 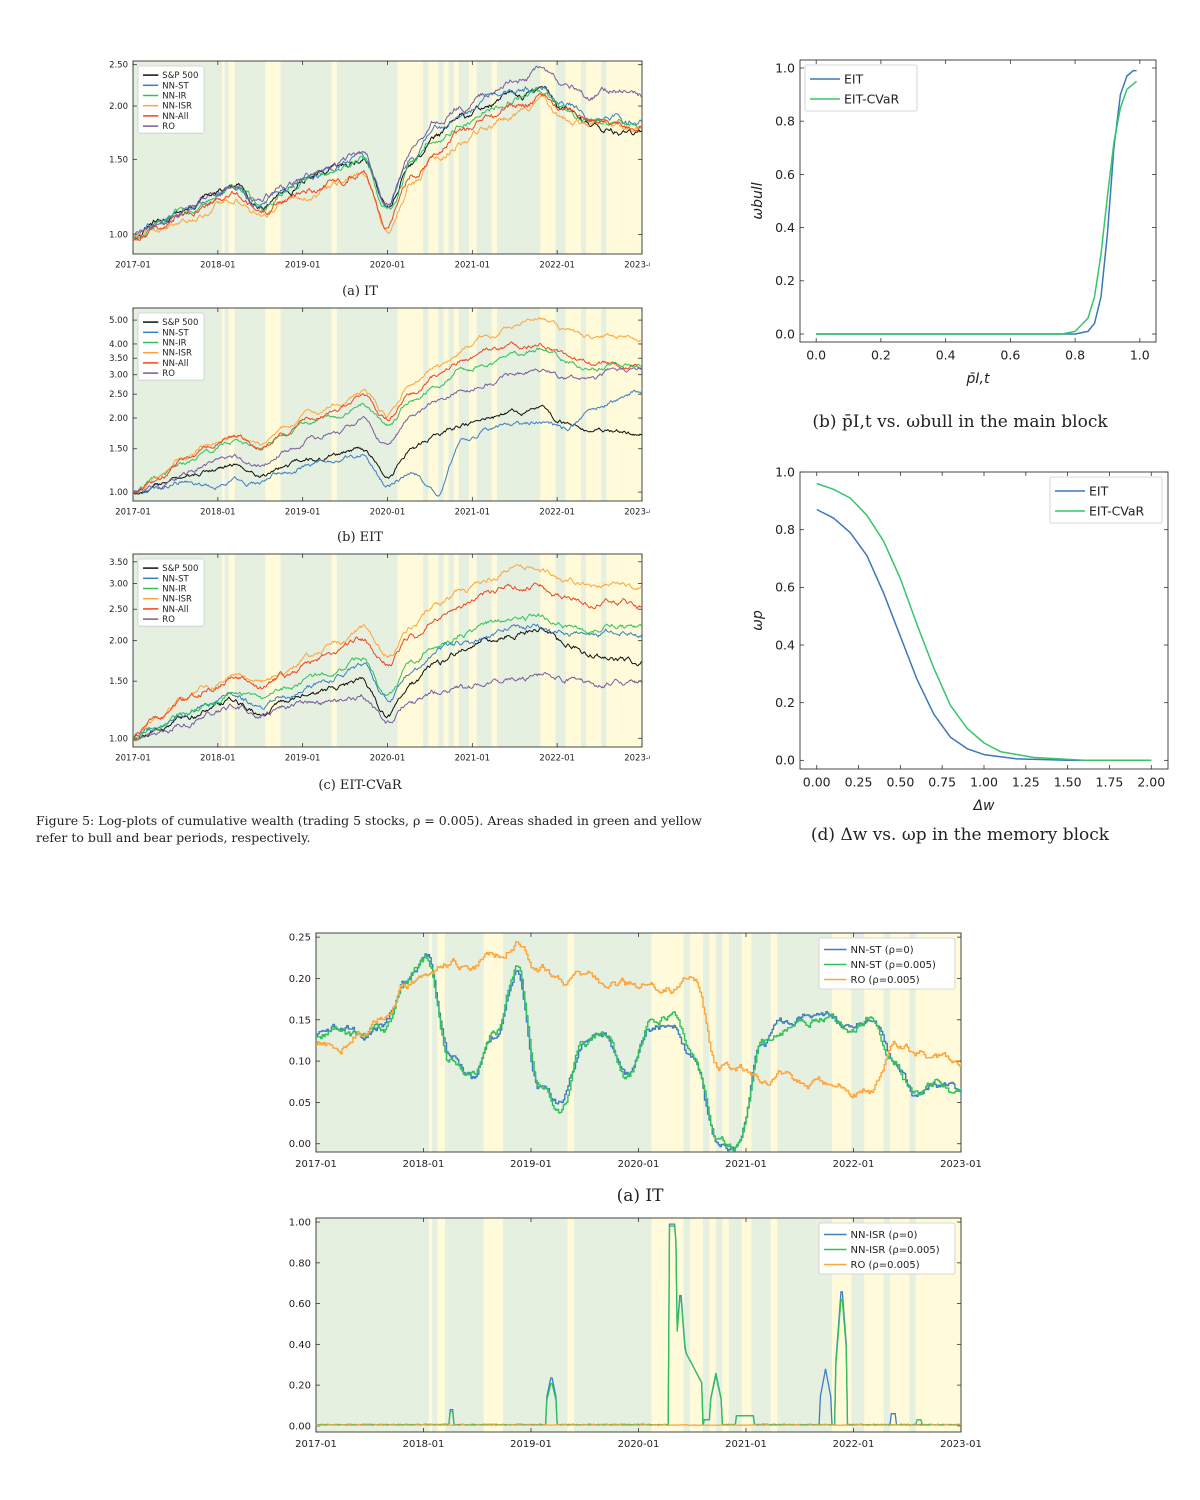 I want to click on legend-label: NN-ISR (ρ=0), so click(x=884, y=1235).